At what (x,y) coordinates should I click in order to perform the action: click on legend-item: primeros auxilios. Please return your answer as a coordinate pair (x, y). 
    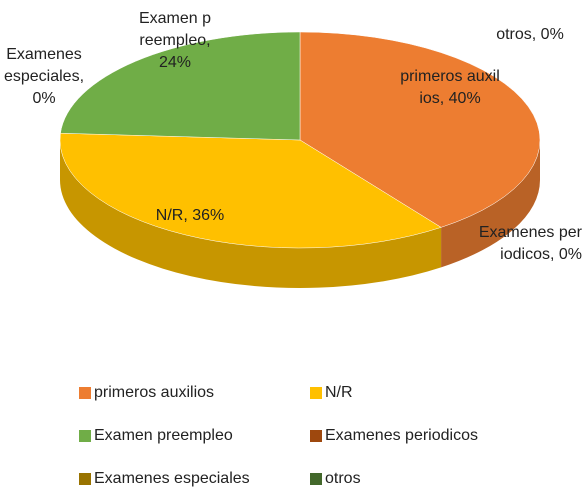
    Looking at the image, I should click on (146, 393).